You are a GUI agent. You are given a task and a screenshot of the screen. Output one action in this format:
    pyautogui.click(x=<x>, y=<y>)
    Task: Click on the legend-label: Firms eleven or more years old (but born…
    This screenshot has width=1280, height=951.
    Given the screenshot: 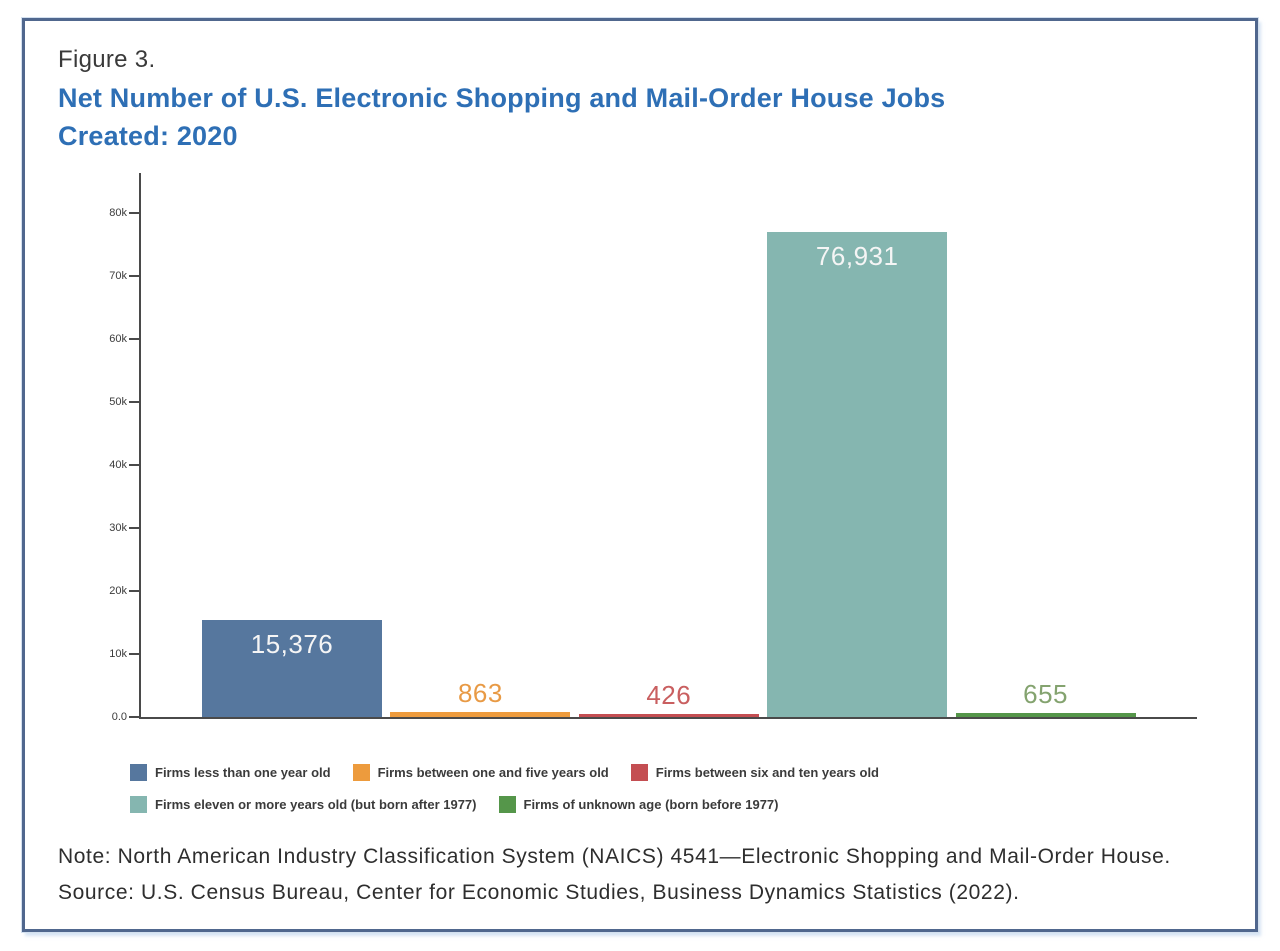 What is the action you would take?
    pyautogui.click(x=316, y=804)
    